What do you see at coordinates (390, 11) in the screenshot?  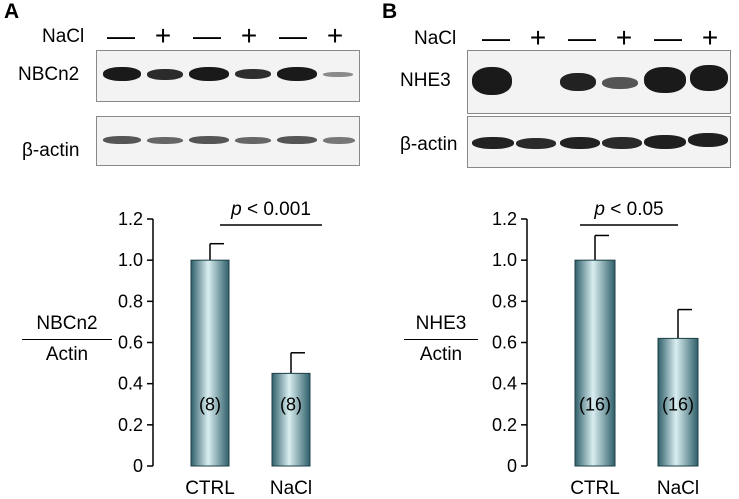 I see `panel-letter: B` at bounding box center [390, 11].